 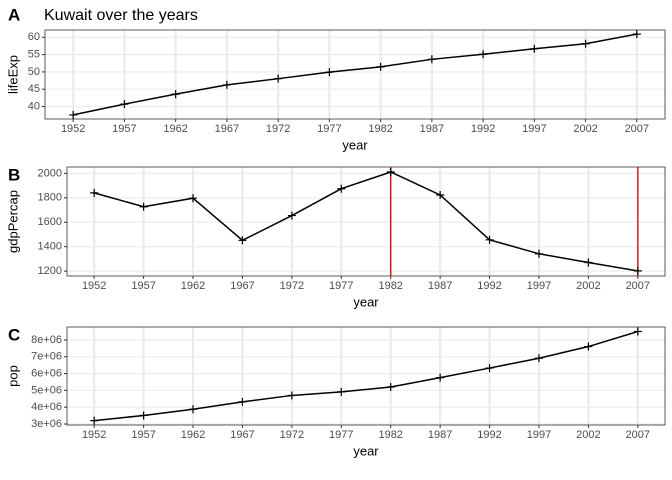 I want to click on panel-label: C, so click(x=14, y=334).